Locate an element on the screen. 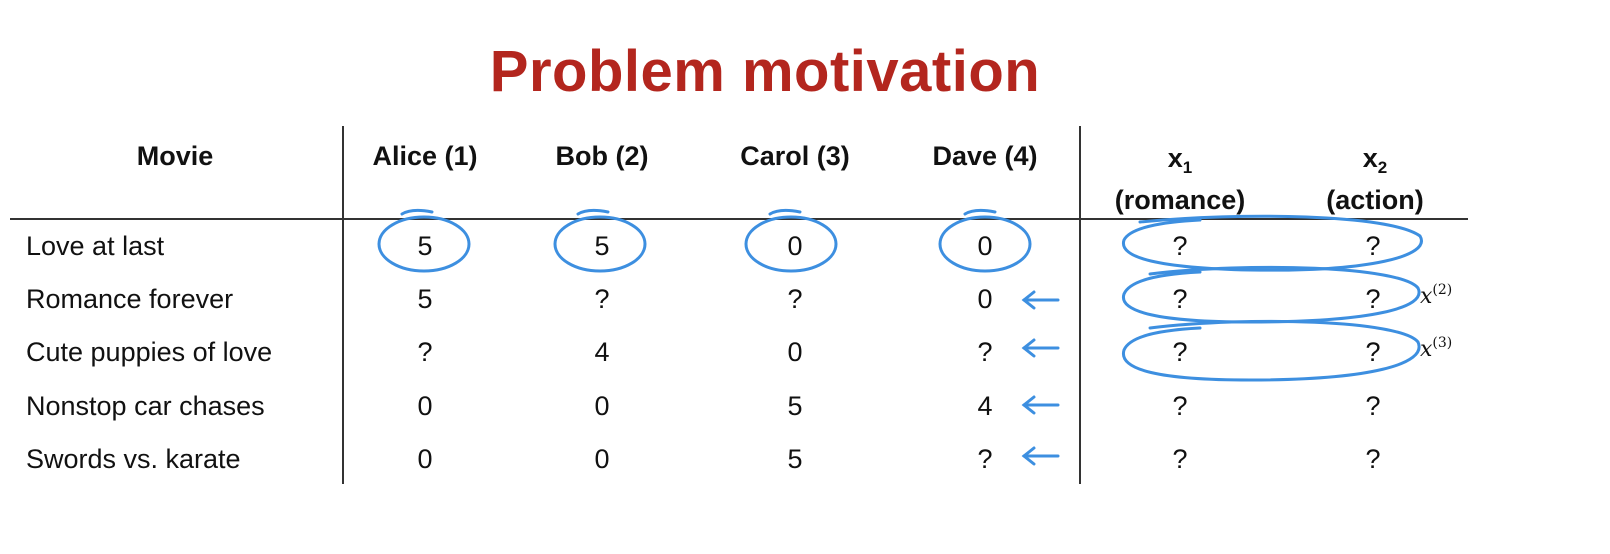 Image resolution: width=1610 pixels, height=554 pixels. slide-title: Problem motivation is located at coordinates (765, 71).